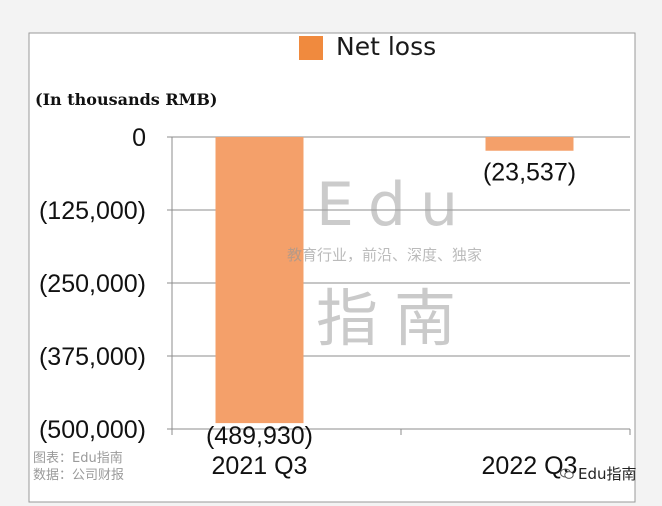 Image resolution: width=662 pixels, height=506 pixels. What do you see at coordinates (126, 99) in the screenshot?
I see `y-unit-label: (In thousands RMB)` at bounding box center [126, 99].